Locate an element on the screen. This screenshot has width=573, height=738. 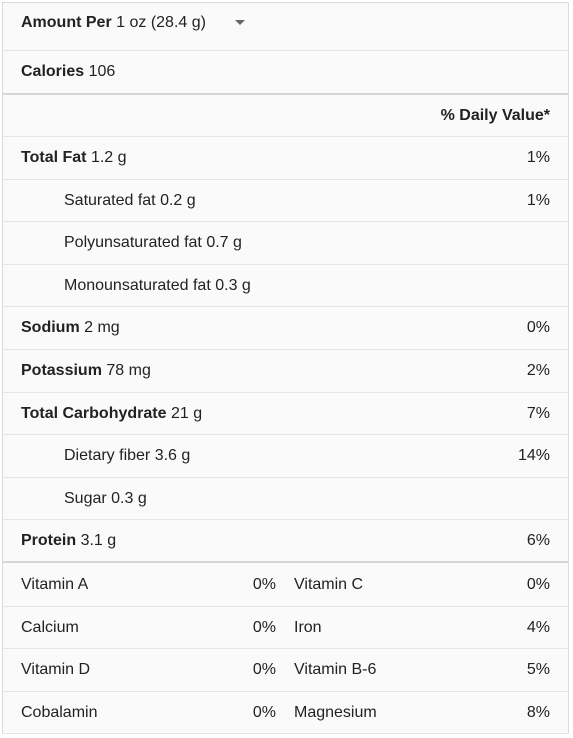
nutrient-amount: 1.2 g is located at coordinates (108, 157).